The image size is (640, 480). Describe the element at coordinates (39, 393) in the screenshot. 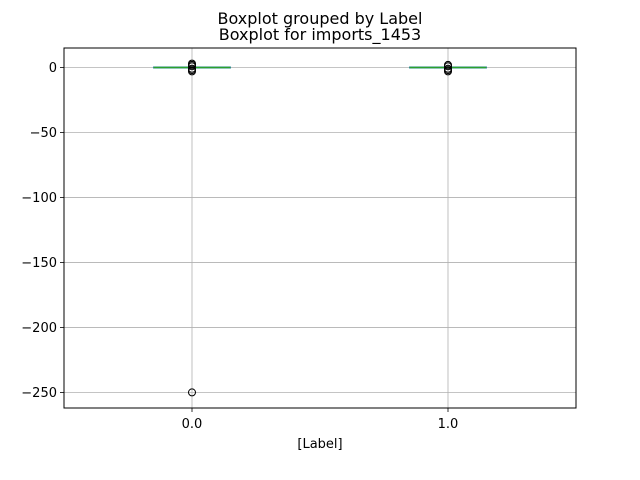

I see `y-tick-label: −250` at that location.